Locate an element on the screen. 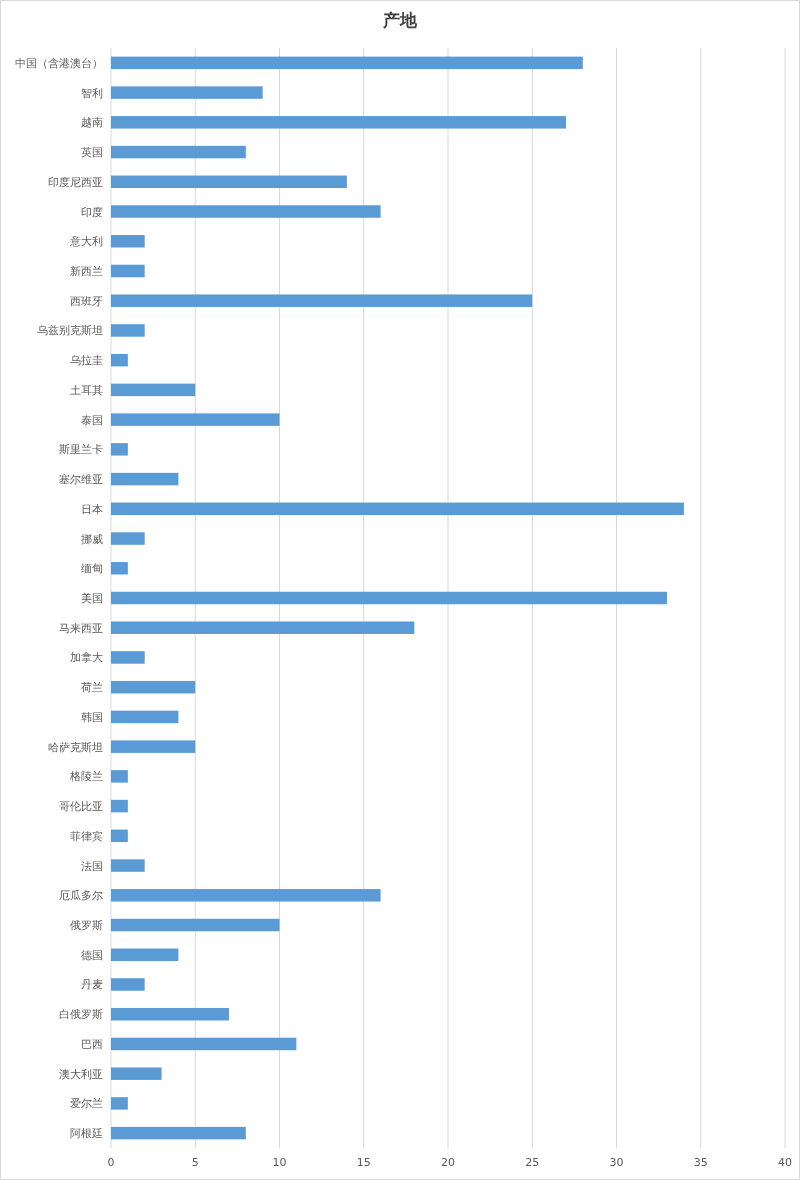  y-tick-label: 越南 is located at coordinates (92, 123).